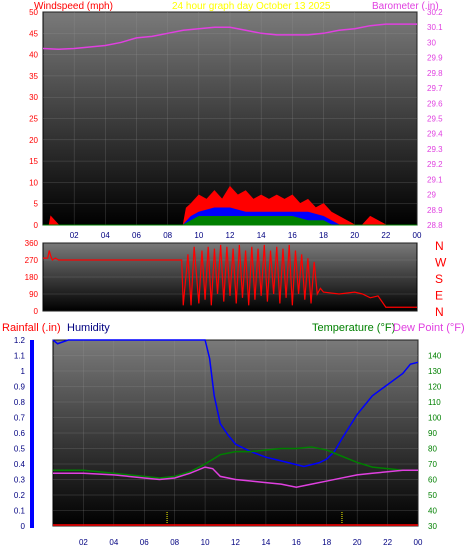  What do you see at coordinates (20, 464) in the screenshot?
I see `rainfall-tick-label: 0.4` at bounding box center [20, 464].